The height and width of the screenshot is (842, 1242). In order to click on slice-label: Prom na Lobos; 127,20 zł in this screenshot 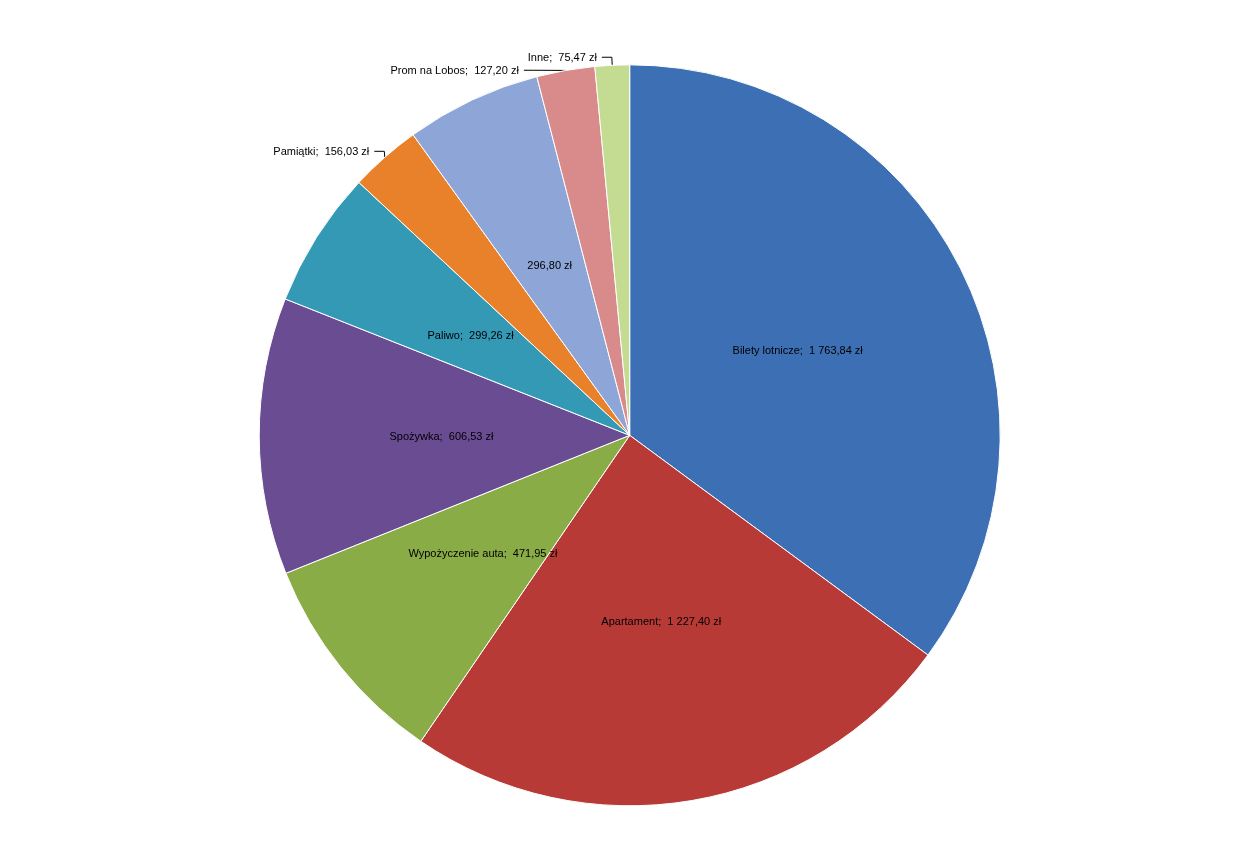, I will do `click(455, 70)`.